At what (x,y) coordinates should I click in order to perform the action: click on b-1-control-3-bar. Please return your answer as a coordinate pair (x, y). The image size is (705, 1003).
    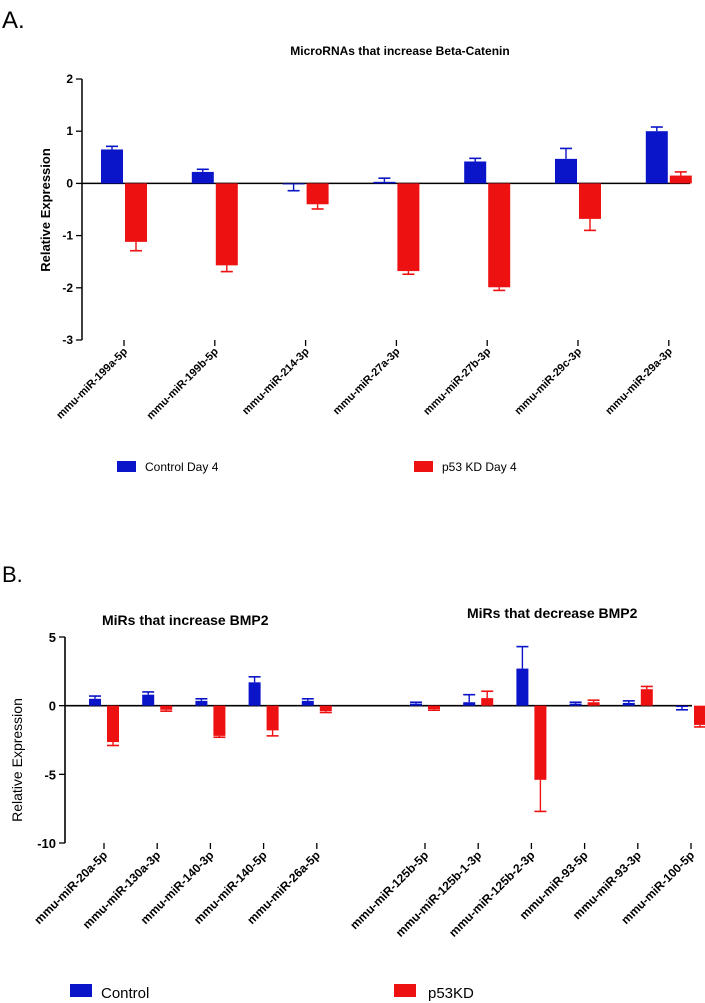
    Looking at the image, I should click on (575, 704).